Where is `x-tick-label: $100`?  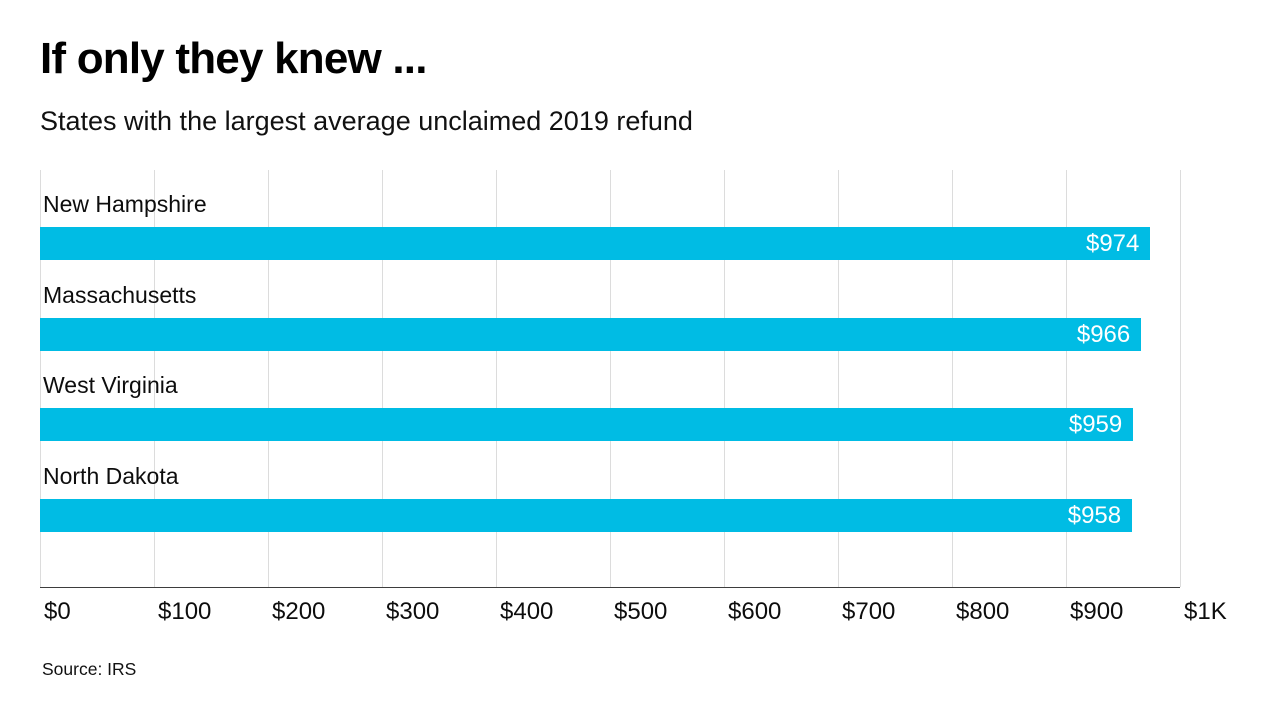 x-tick-label: $100 is located at coordinates (185, 611).